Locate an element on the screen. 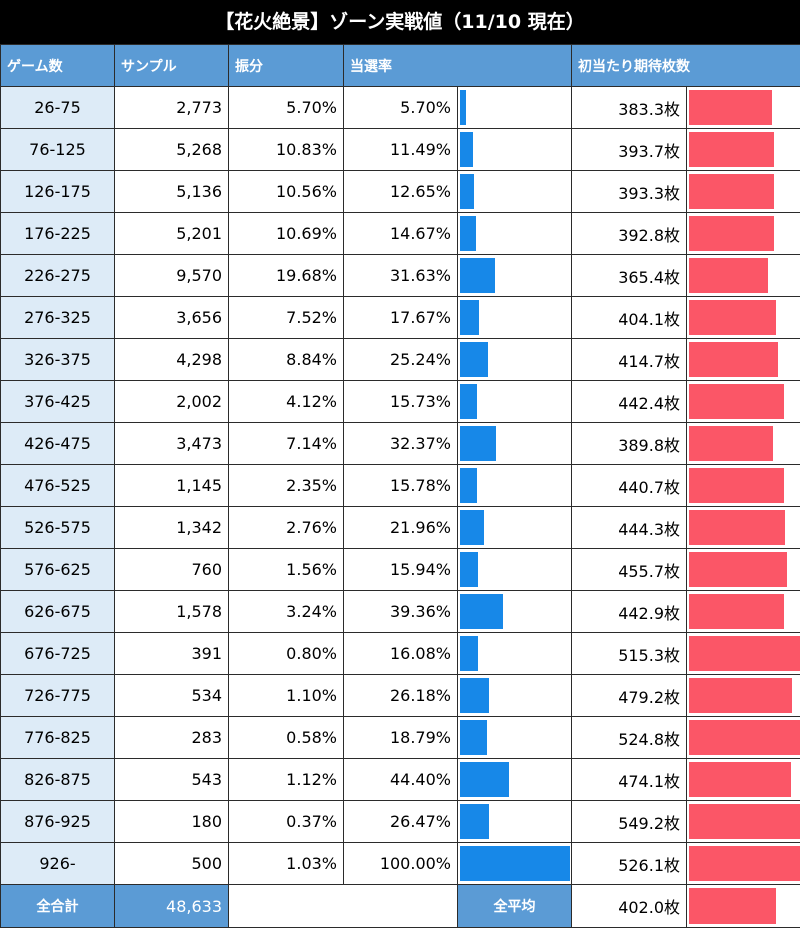 Image resolution: width=800 pixels, height=928 pixels. footer-empty-cell is located at coordinates (343, 906).